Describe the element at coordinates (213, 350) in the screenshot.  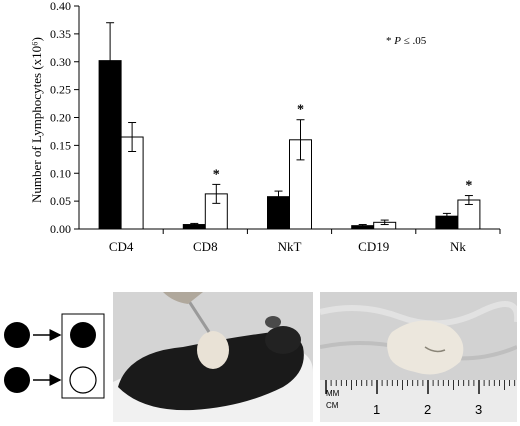
I see `implant-nodule` at that location.